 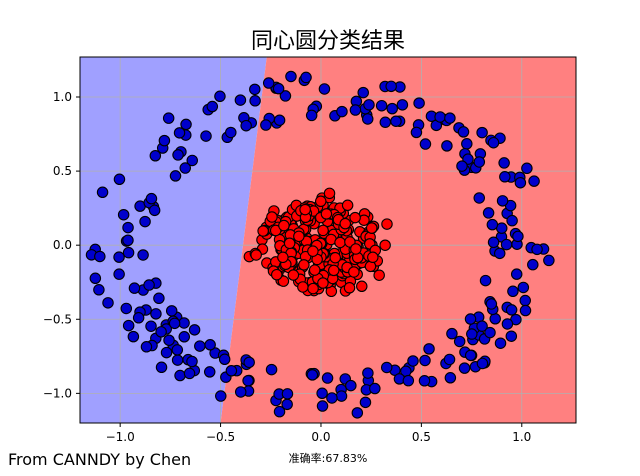 I want to click on x-axis-label: 准确率:67.83%, so click(x=328, y=458).